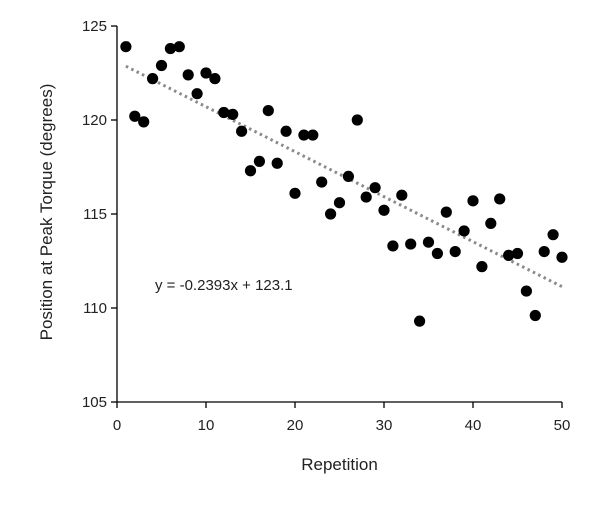 The width and height of the screenshot is (600, 507). I want to click on y-tick-label: 125, so click(94, 26).